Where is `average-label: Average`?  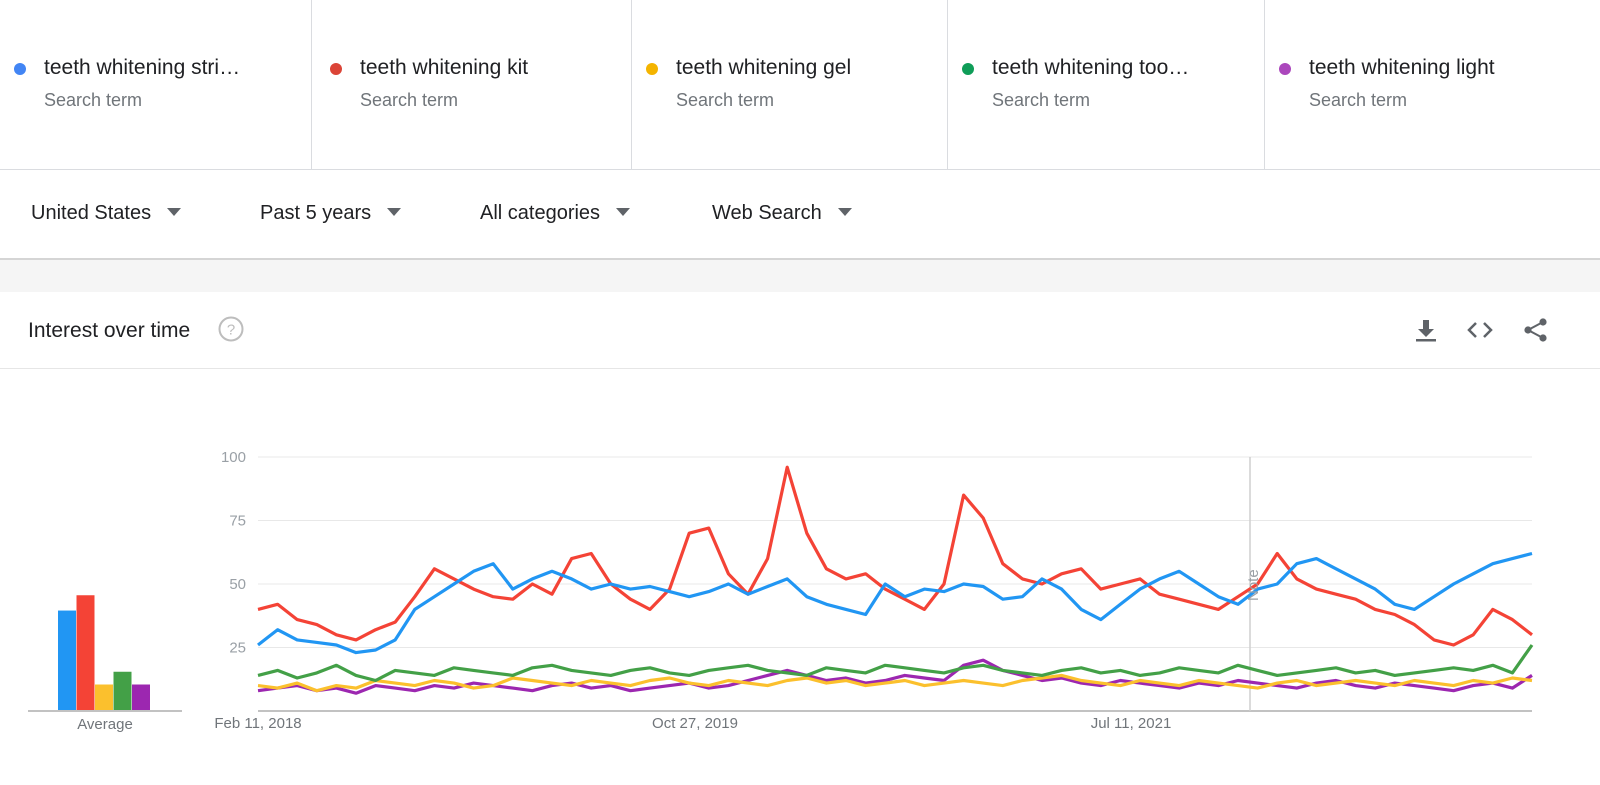 average-label: Average is located at coordinates (105, 724).